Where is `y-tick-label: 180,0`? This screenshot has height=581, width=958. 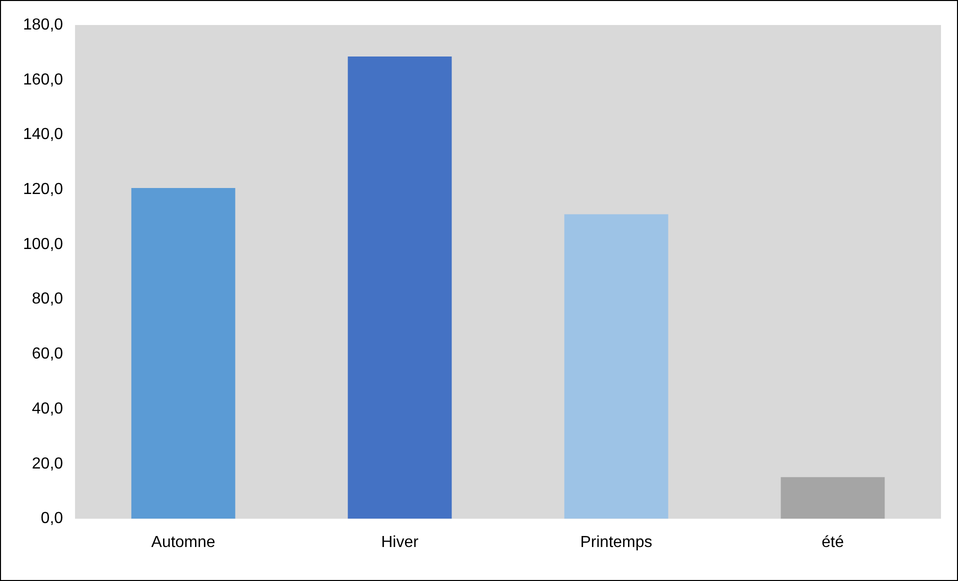 y-tick-label: 180,0 is located at coordinates (43, 25).